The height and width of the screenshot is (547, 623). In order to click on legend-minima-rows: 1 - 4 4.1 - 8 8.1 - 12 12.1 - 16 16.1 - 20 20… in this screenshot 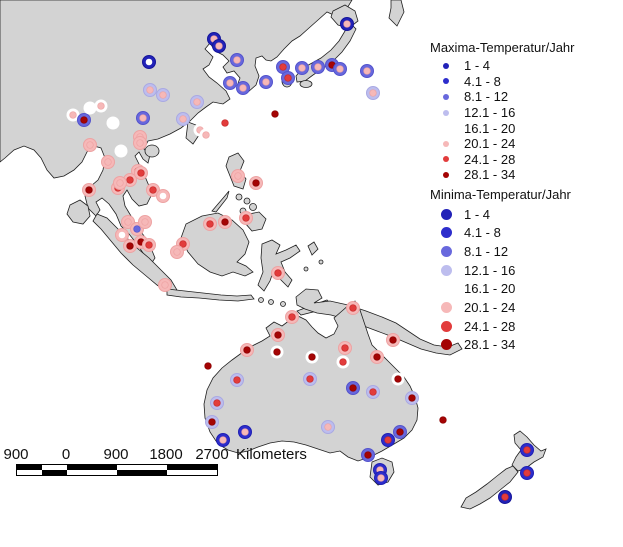, I will do `click(525, 280)`.